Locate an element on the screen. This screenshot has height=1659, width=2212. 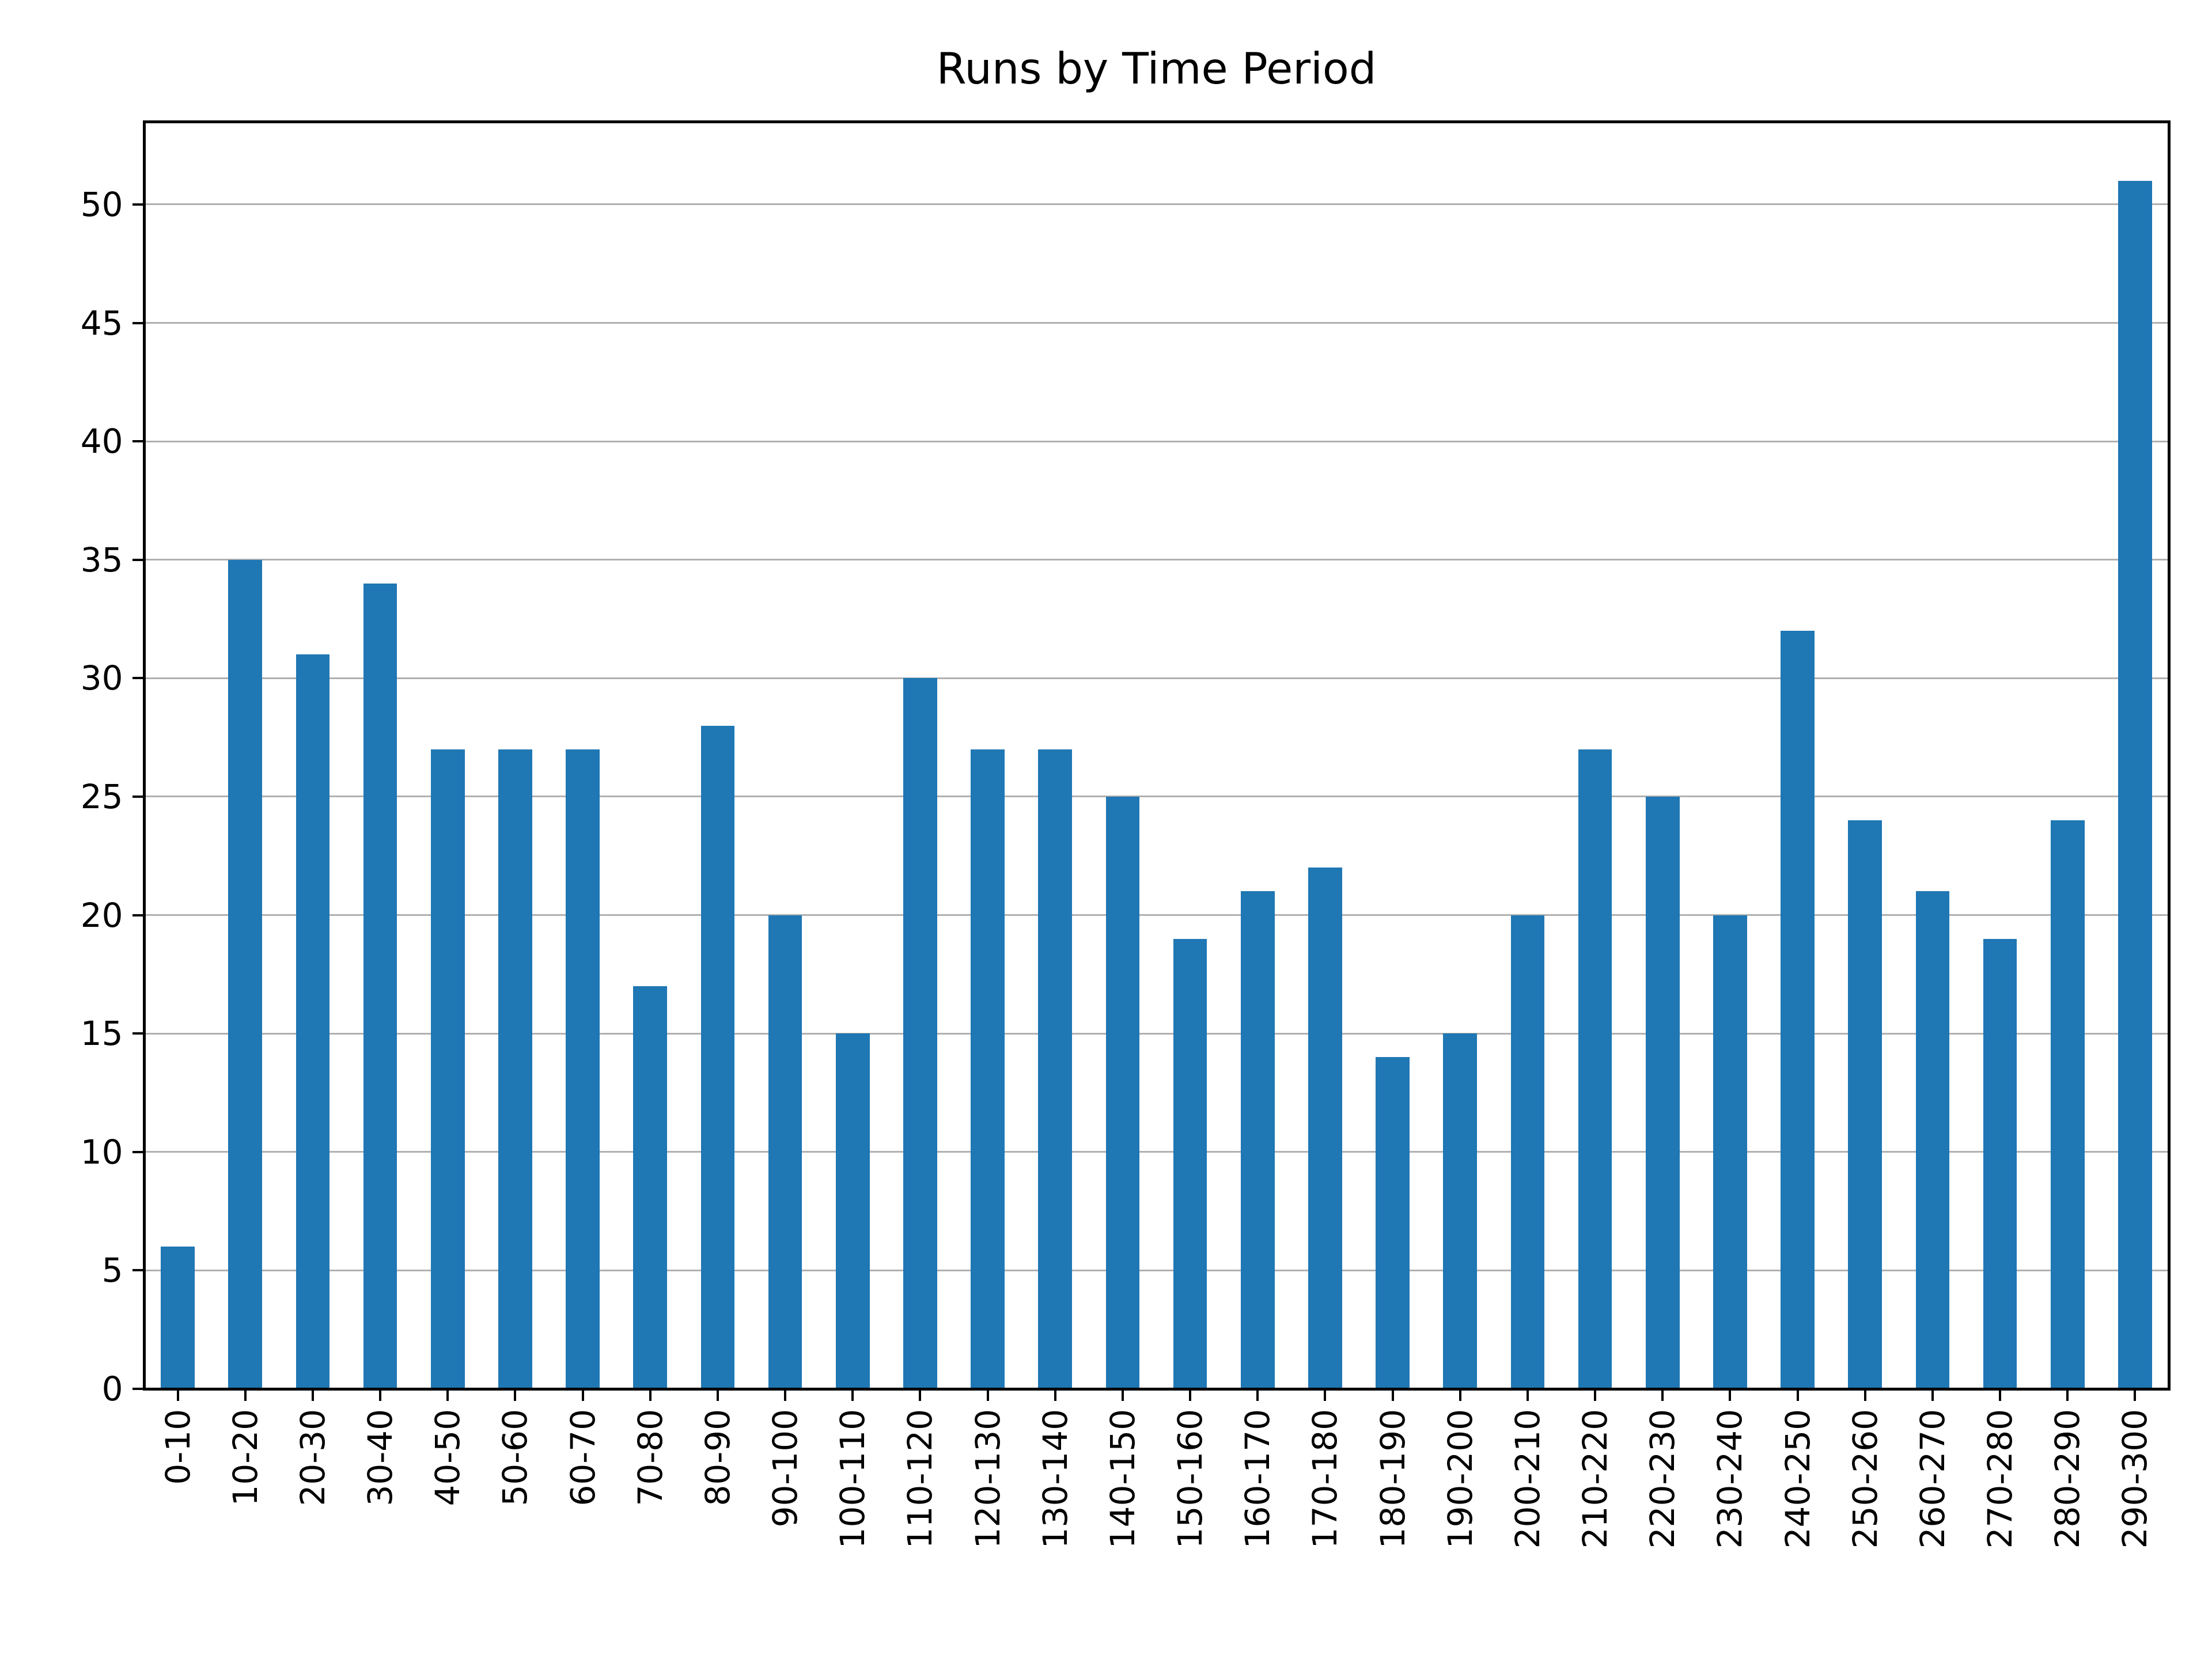
x-tick-label: 130-140 is located at coordinates (1055, 1478).